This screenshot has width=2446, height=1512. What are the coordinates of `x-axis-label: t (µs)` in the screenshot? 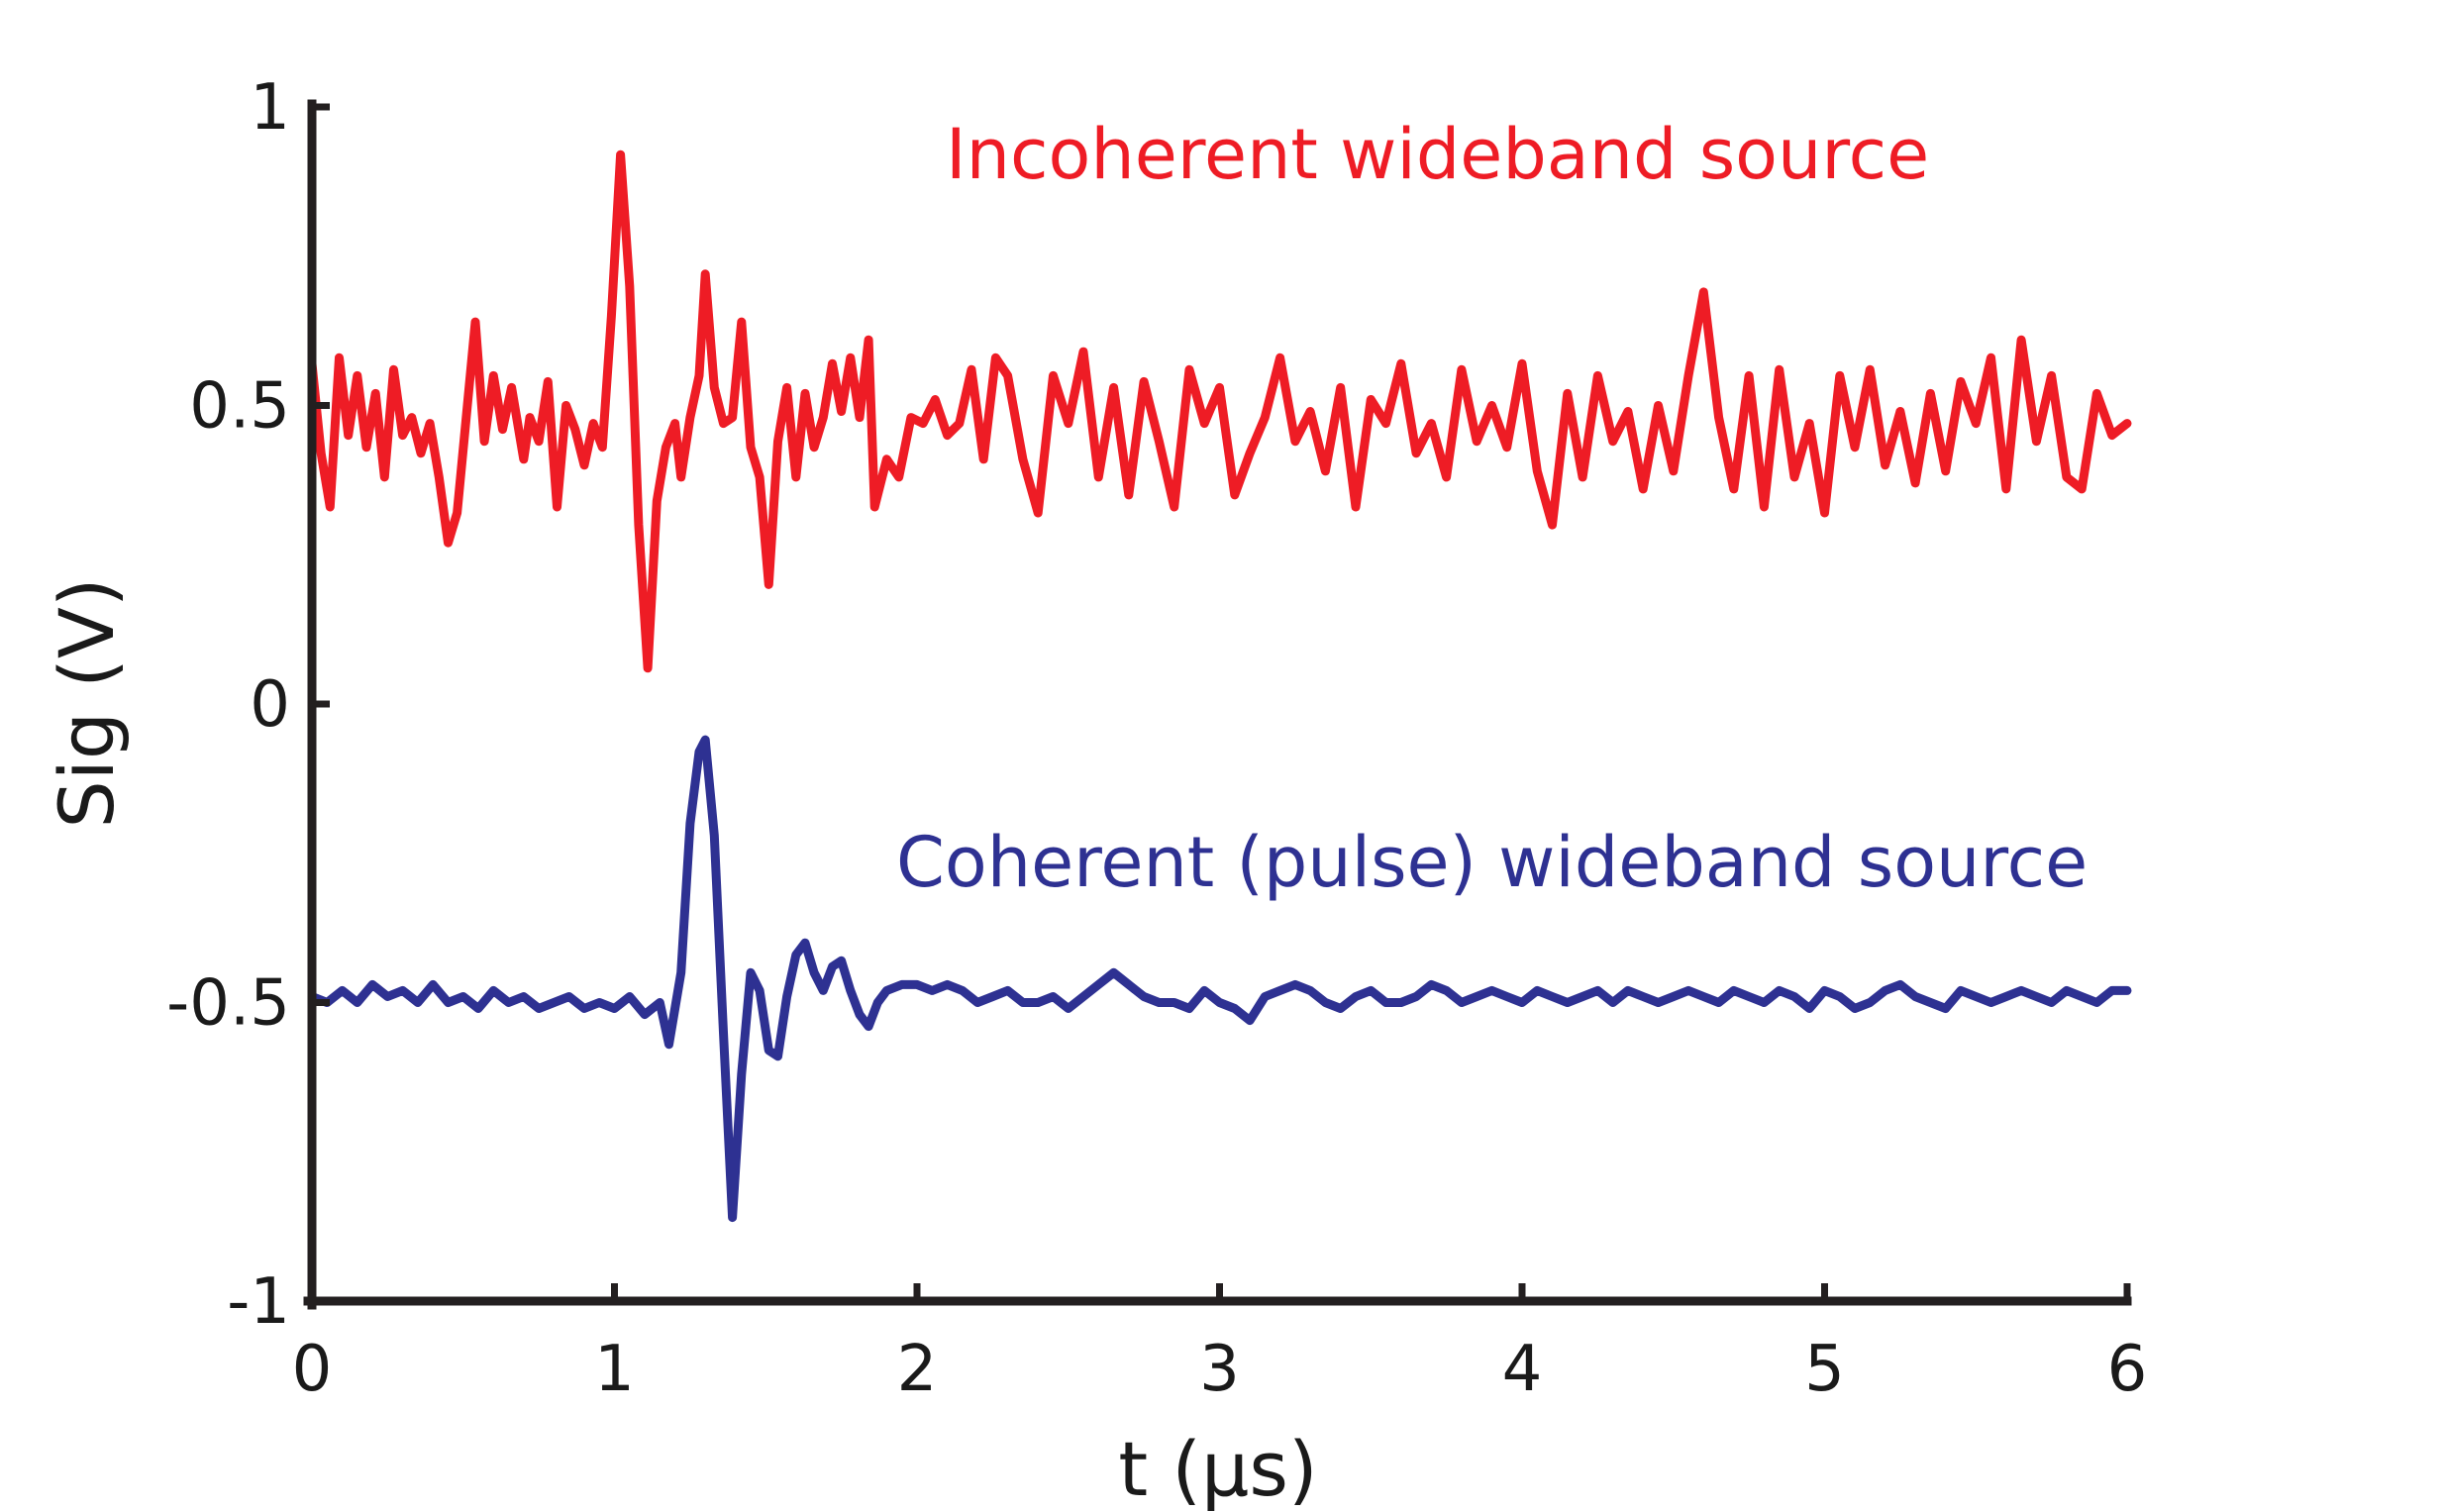 It's located at (1217, 1468).